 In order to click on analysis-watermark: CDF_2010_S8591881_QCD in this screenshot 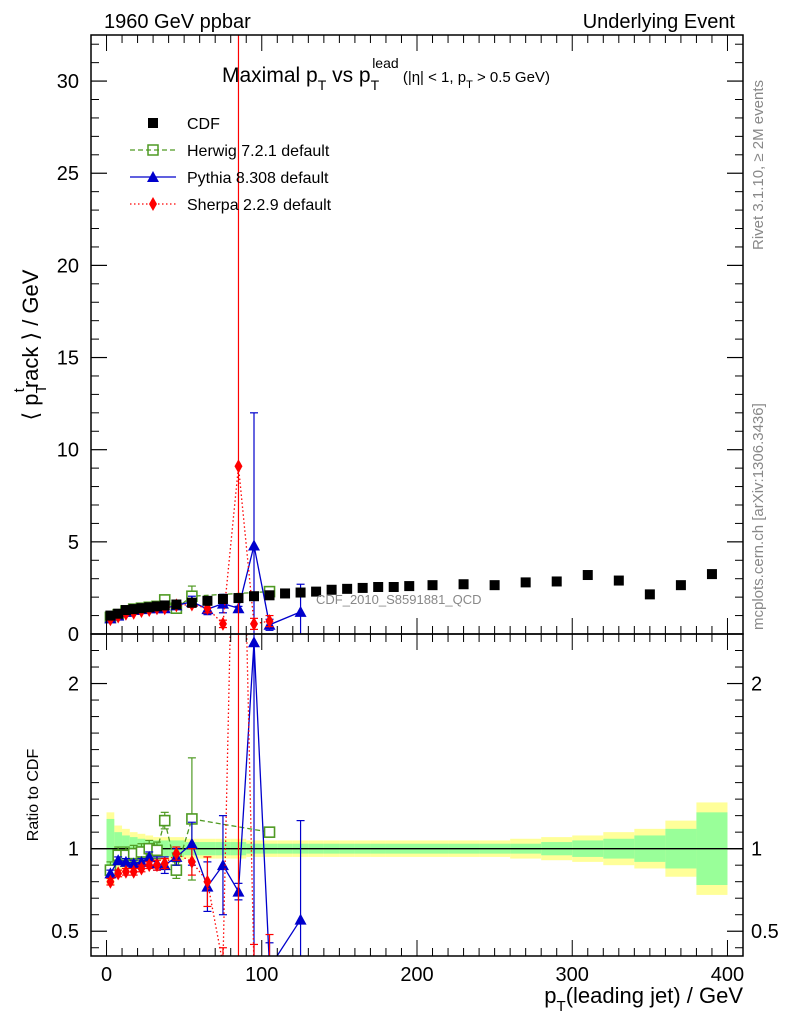, I will do `click(399, 599)`.